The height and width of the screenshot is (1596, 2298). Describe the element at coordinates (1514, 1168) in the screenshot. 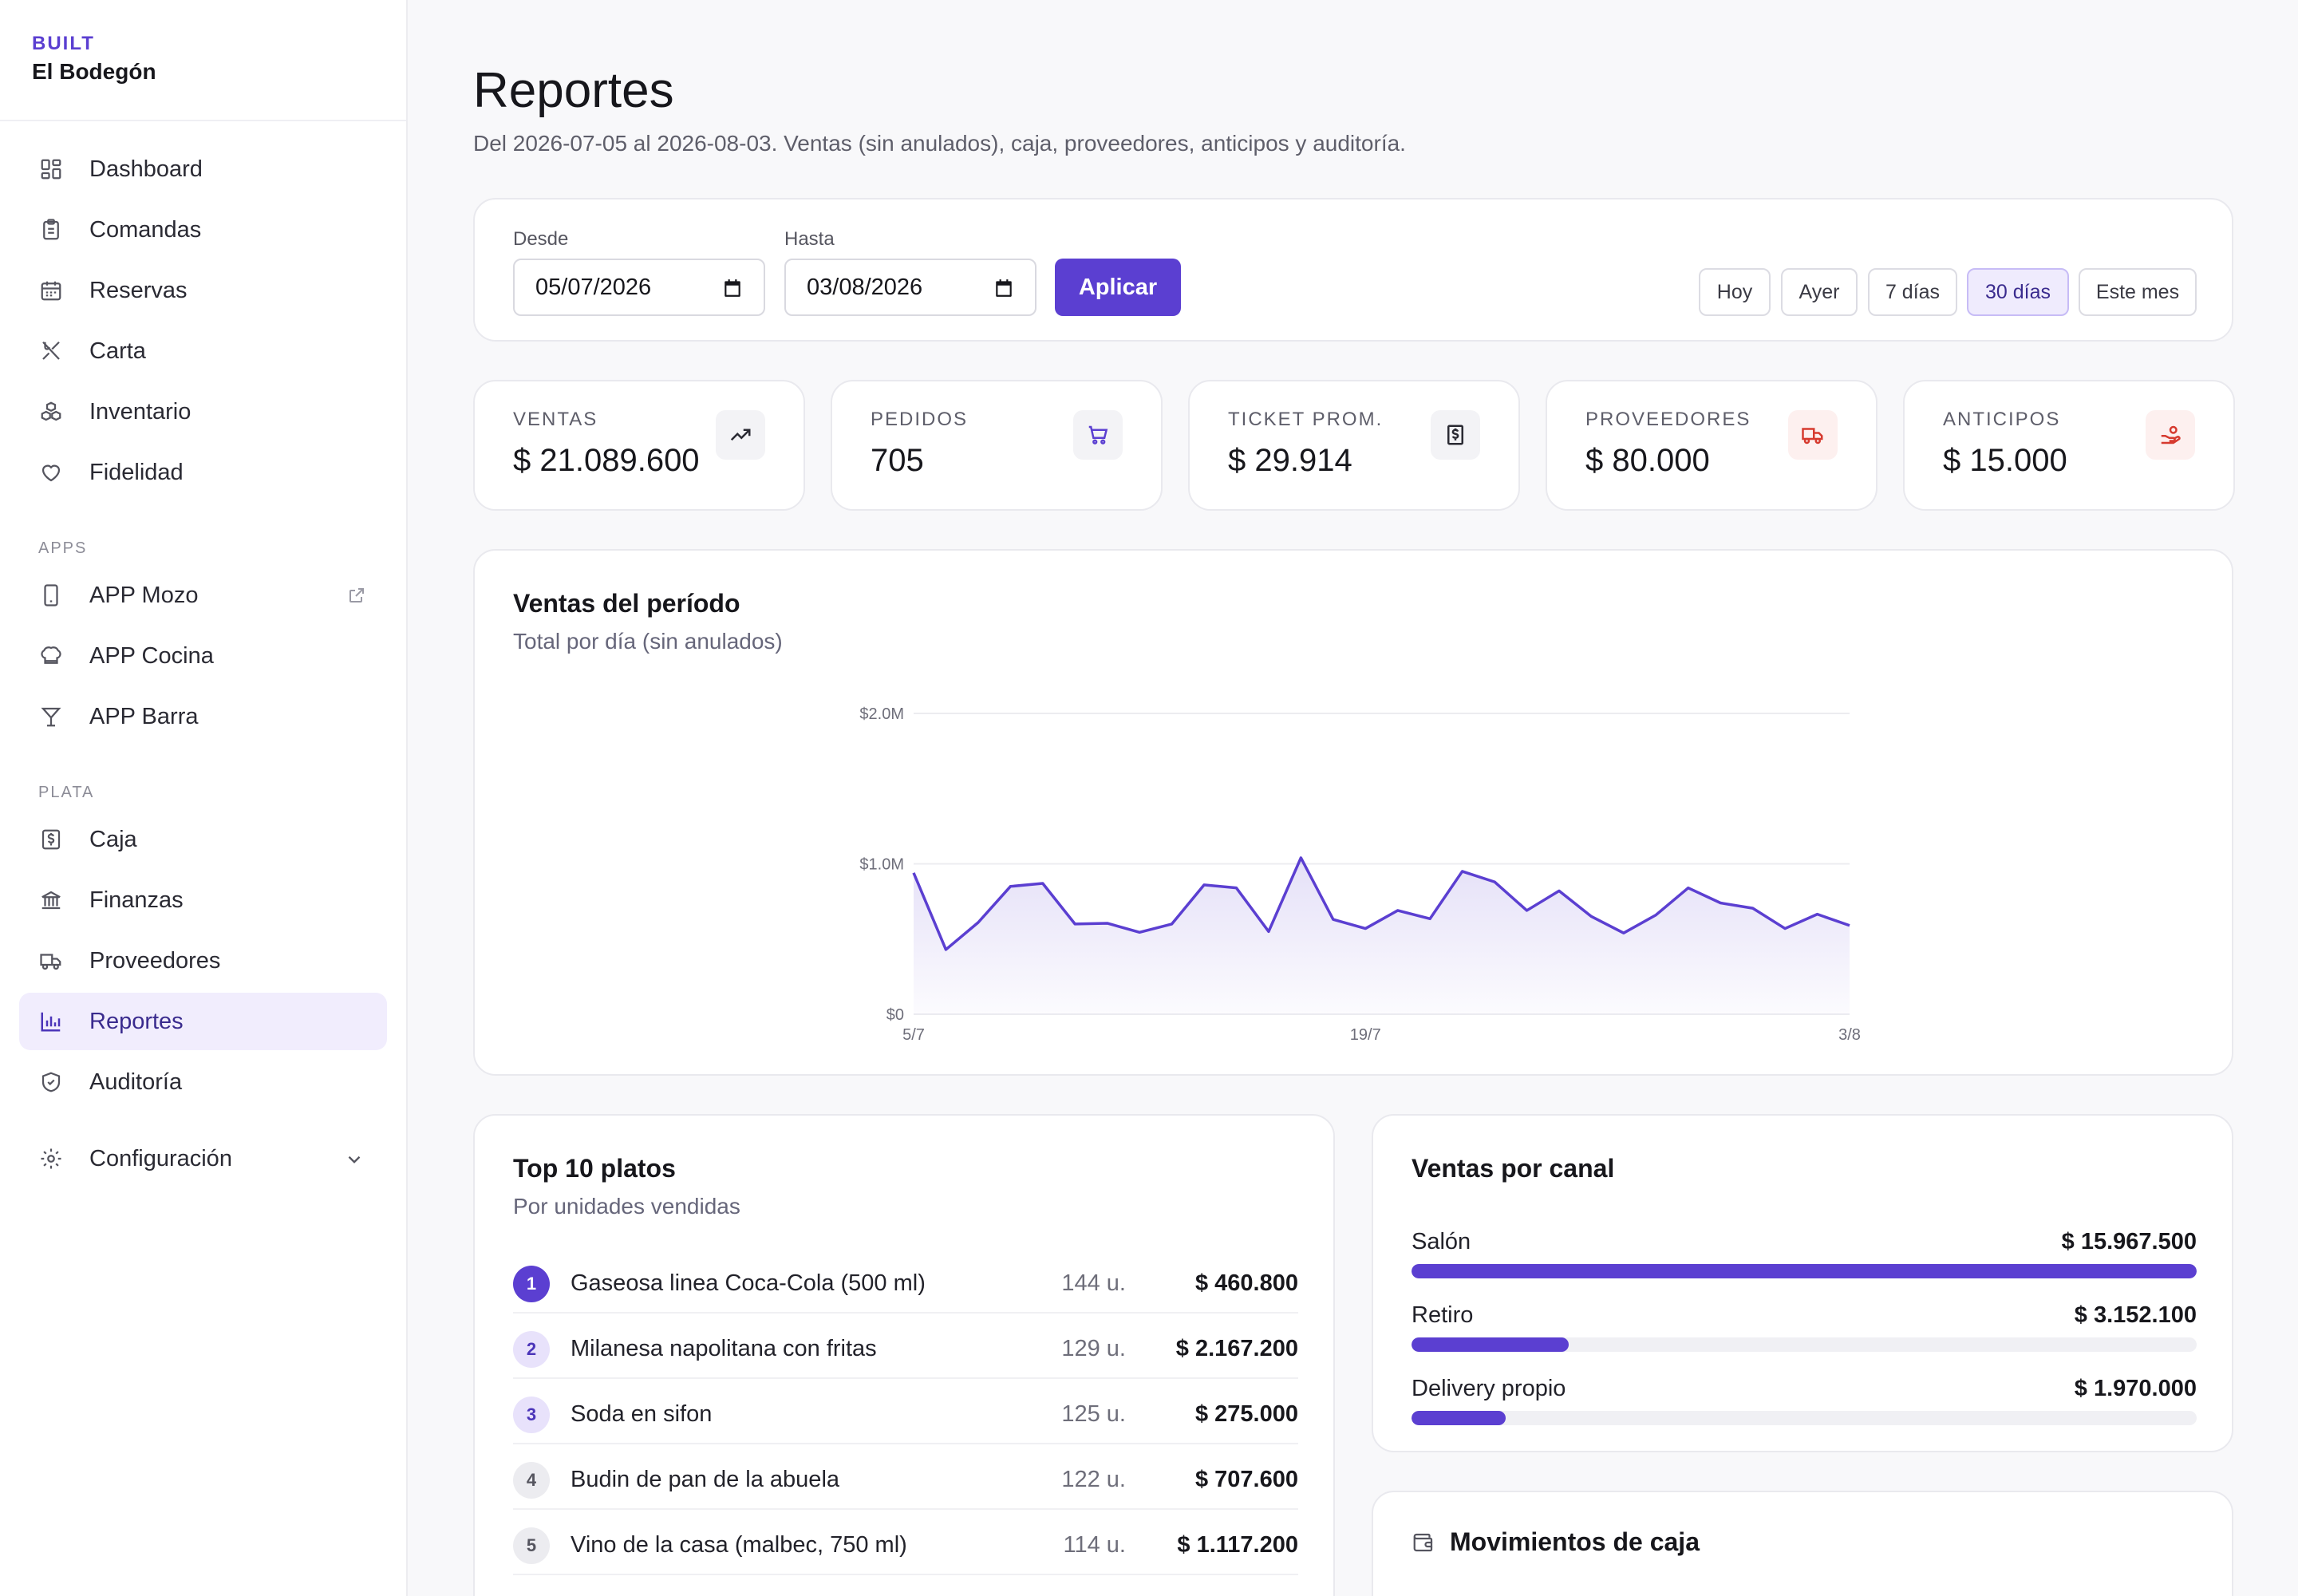

I see `channel-title: Ventas por canal` at that location.